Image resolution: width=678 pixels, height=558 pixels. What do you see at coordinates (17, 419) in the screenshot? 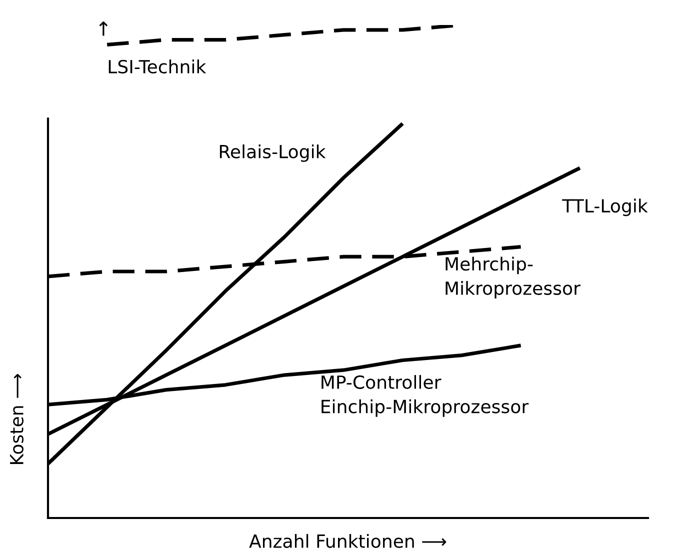
I see `y-axis-title: Kosten ⟶` at bounding box center [17, 419].